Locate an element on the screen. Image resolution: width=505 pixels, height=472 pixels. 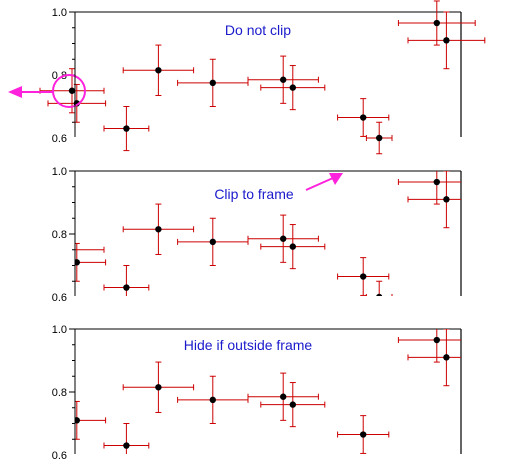
up-right-arrow-icon is located at coordinates (336, 179).